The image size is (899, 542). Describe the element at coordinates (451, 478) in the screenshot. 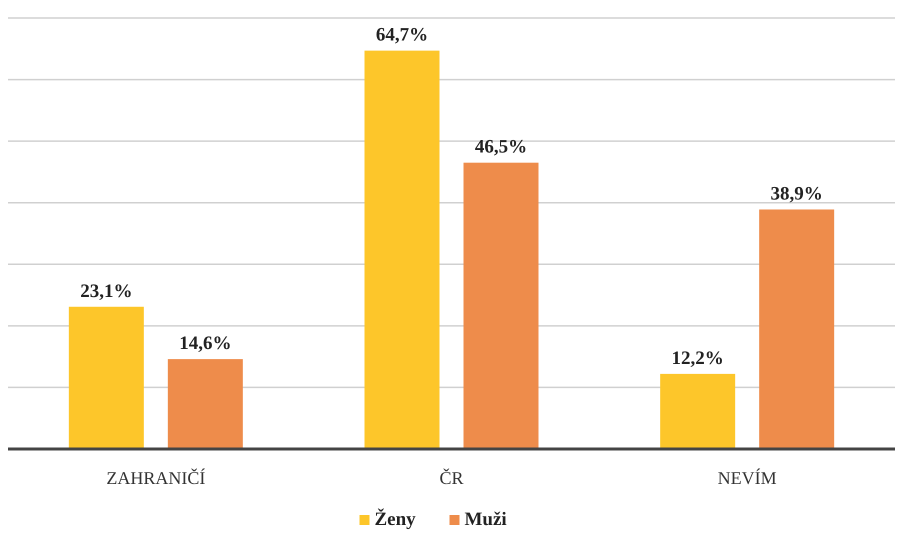

I see `x-tick-label: ČR` at that location.